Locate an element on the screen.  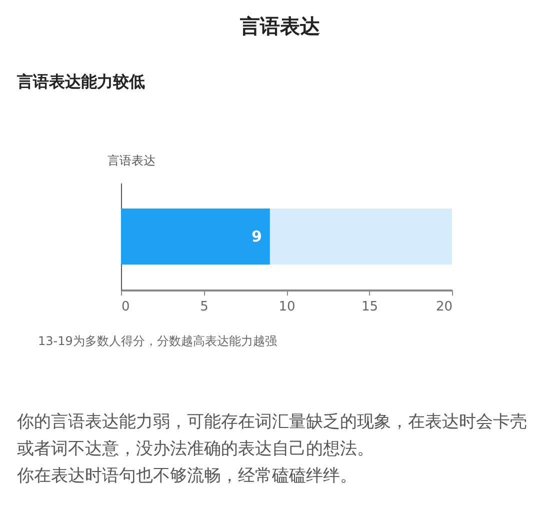
x-tick-label: 15 is located at coordinates (369, 307).